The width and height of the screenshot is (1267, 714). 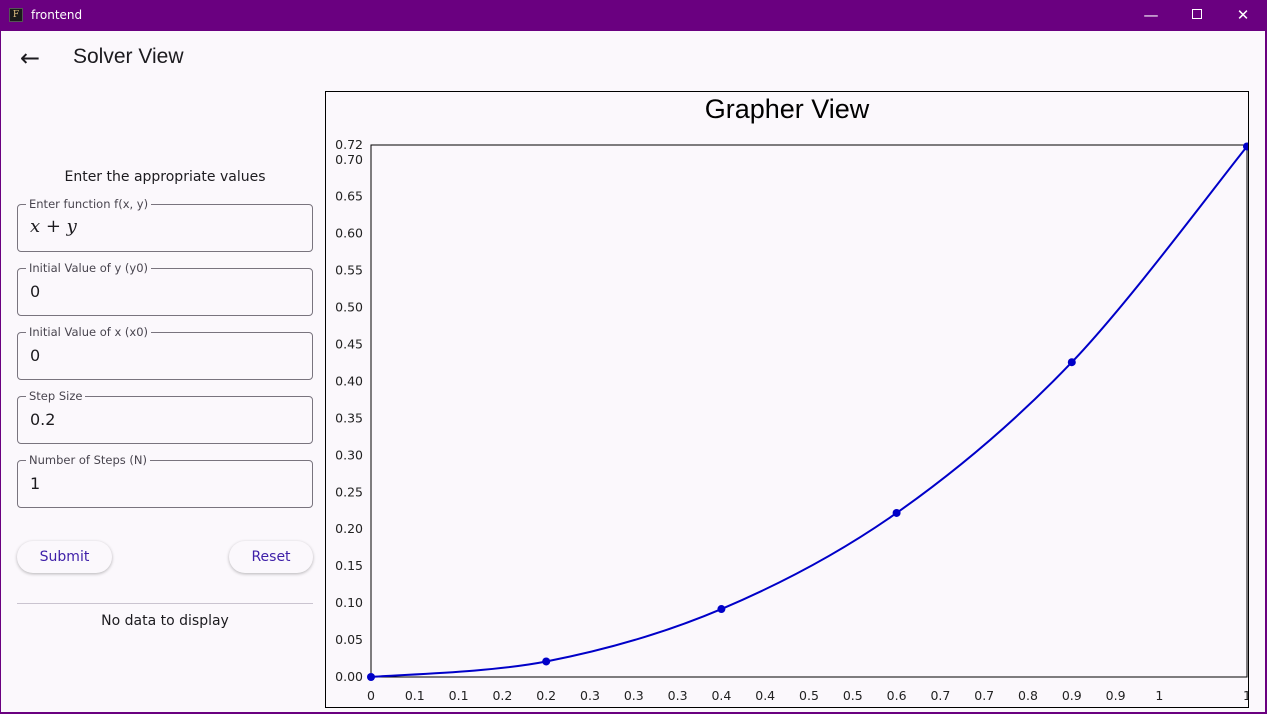 I want to click on minimize-button: —, so click(x=1151, y=15).